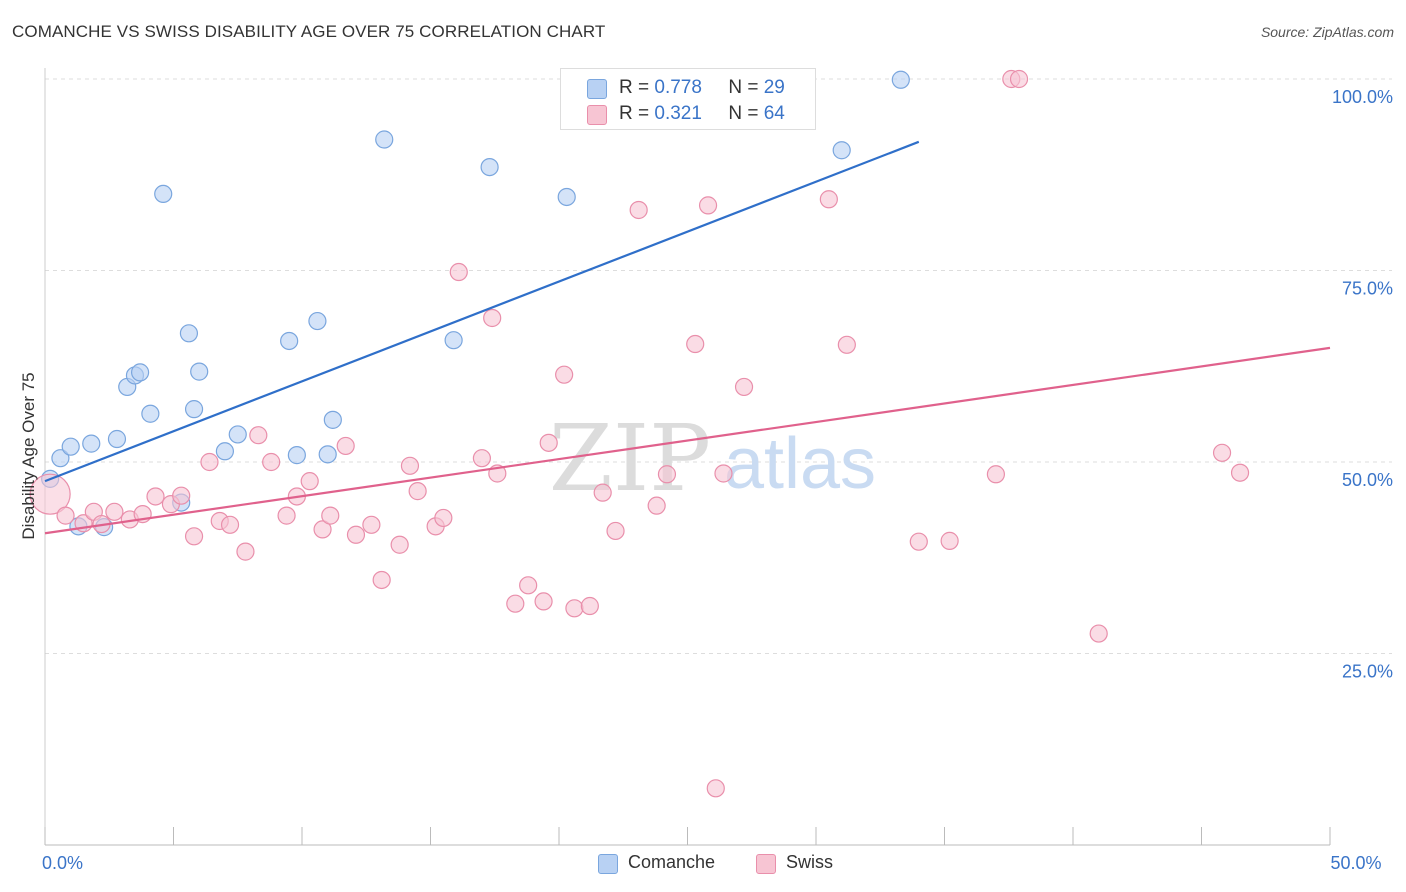  I want to click on watermark: ZIP atlas, so click(712, 458).